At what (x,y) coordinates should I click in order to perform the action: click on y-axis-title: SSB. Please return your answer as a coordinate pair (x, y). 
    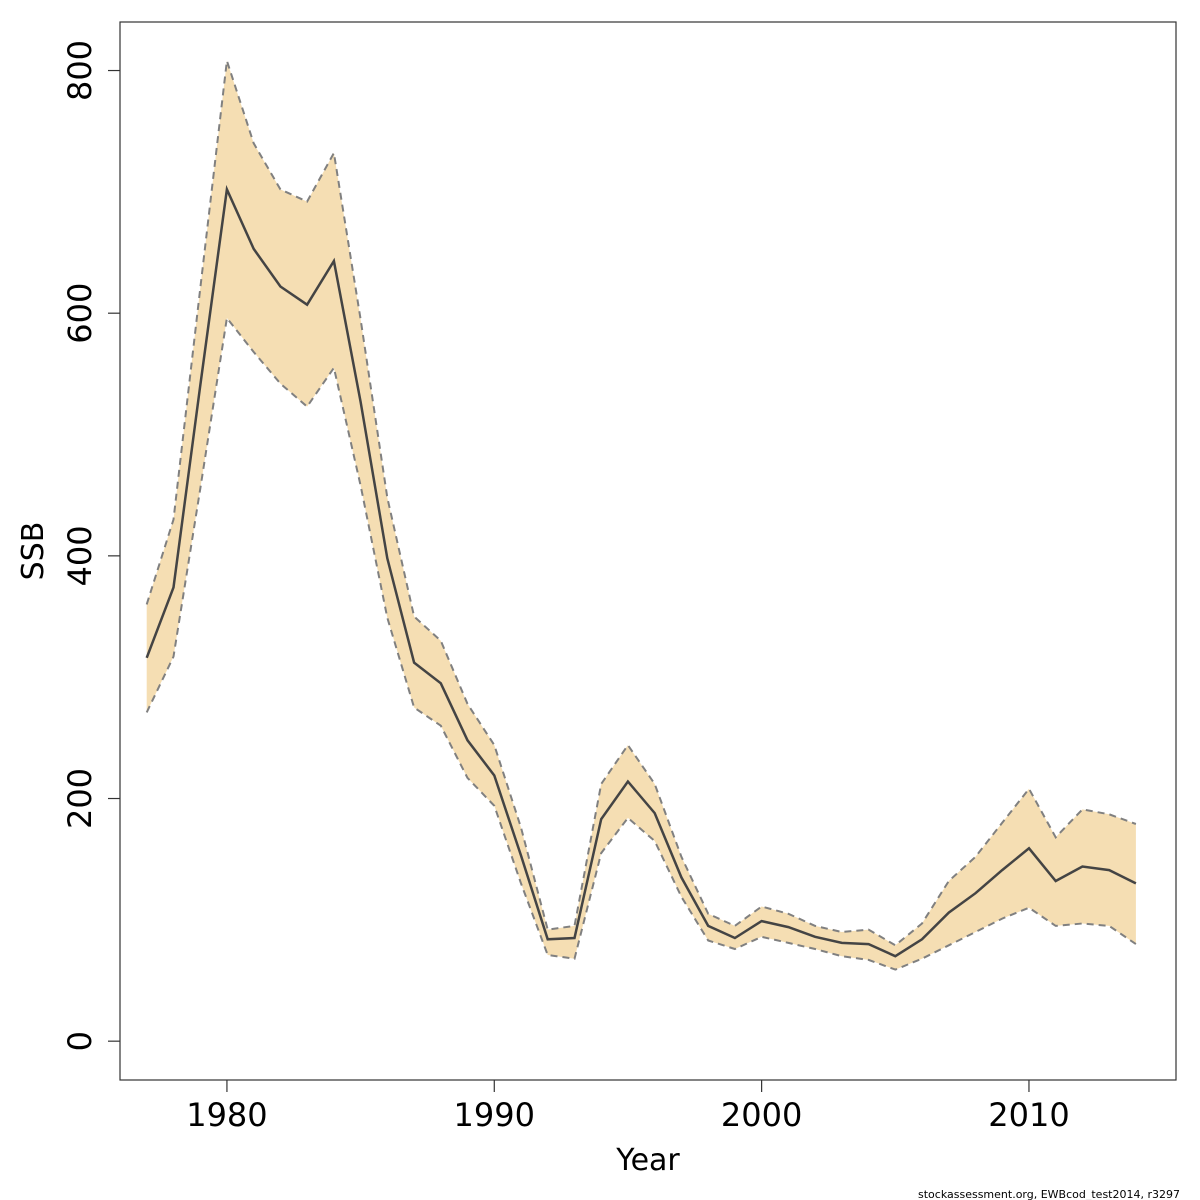
    Looking at the image, I should click on (33, 551).